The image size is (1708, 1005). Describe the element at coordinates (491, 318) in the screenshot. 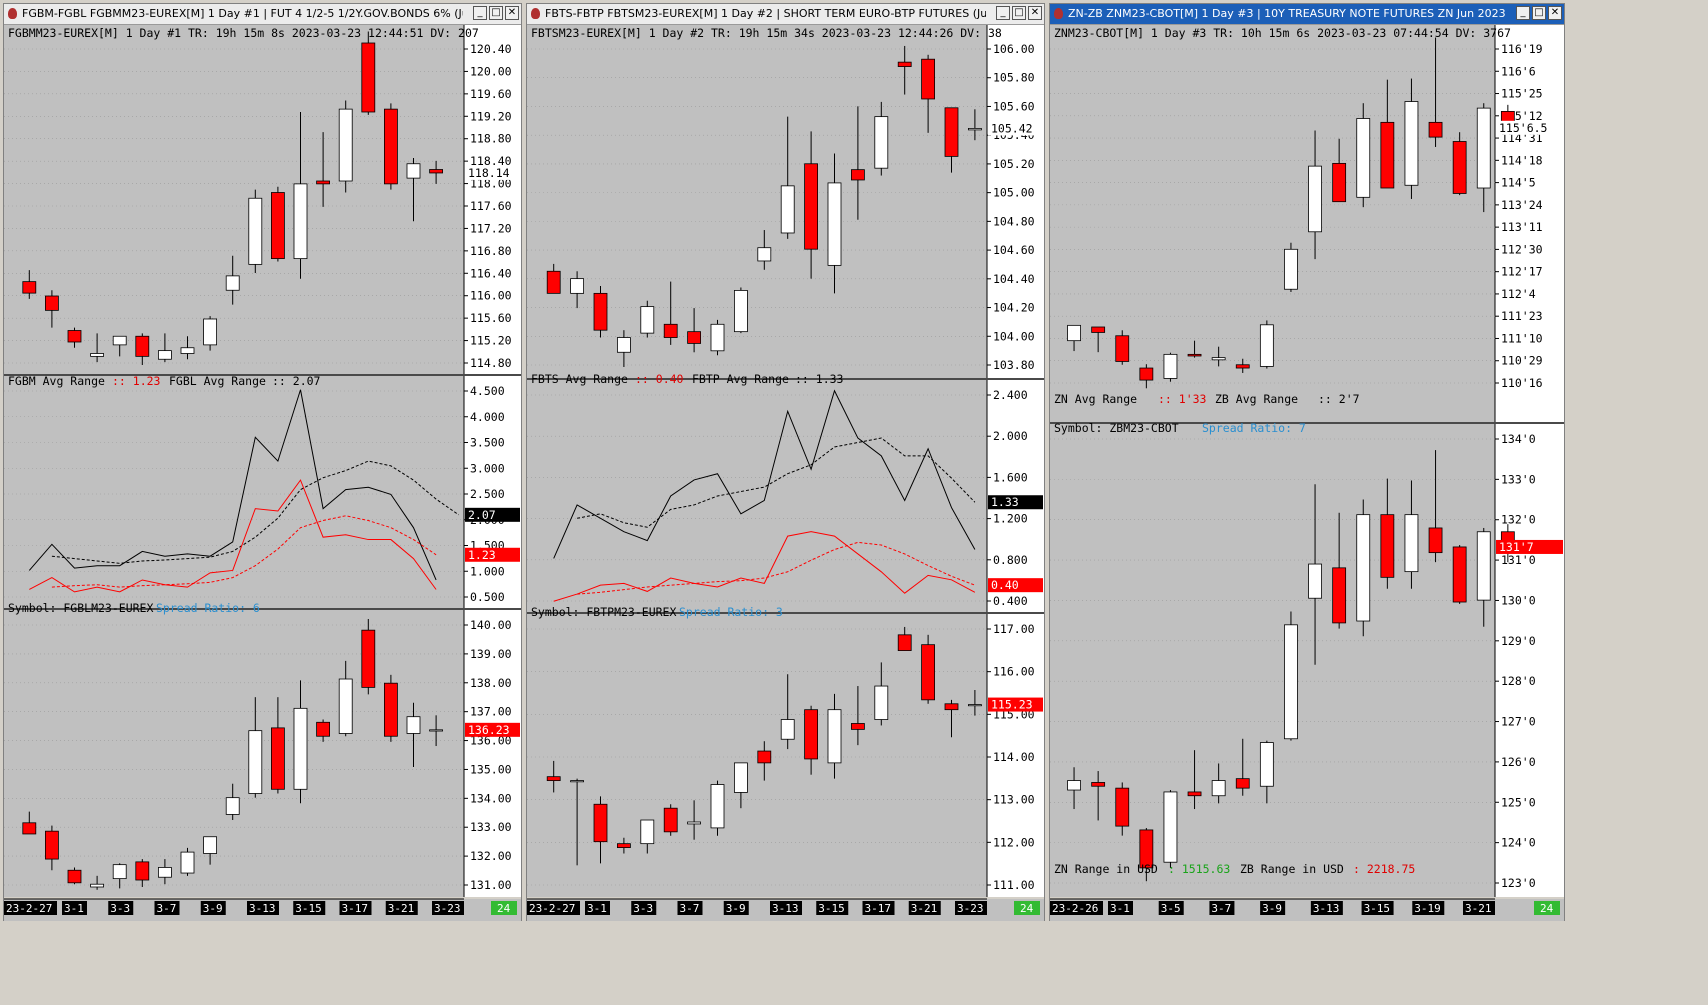

I see `price-tick-label: 115.60` at that location.